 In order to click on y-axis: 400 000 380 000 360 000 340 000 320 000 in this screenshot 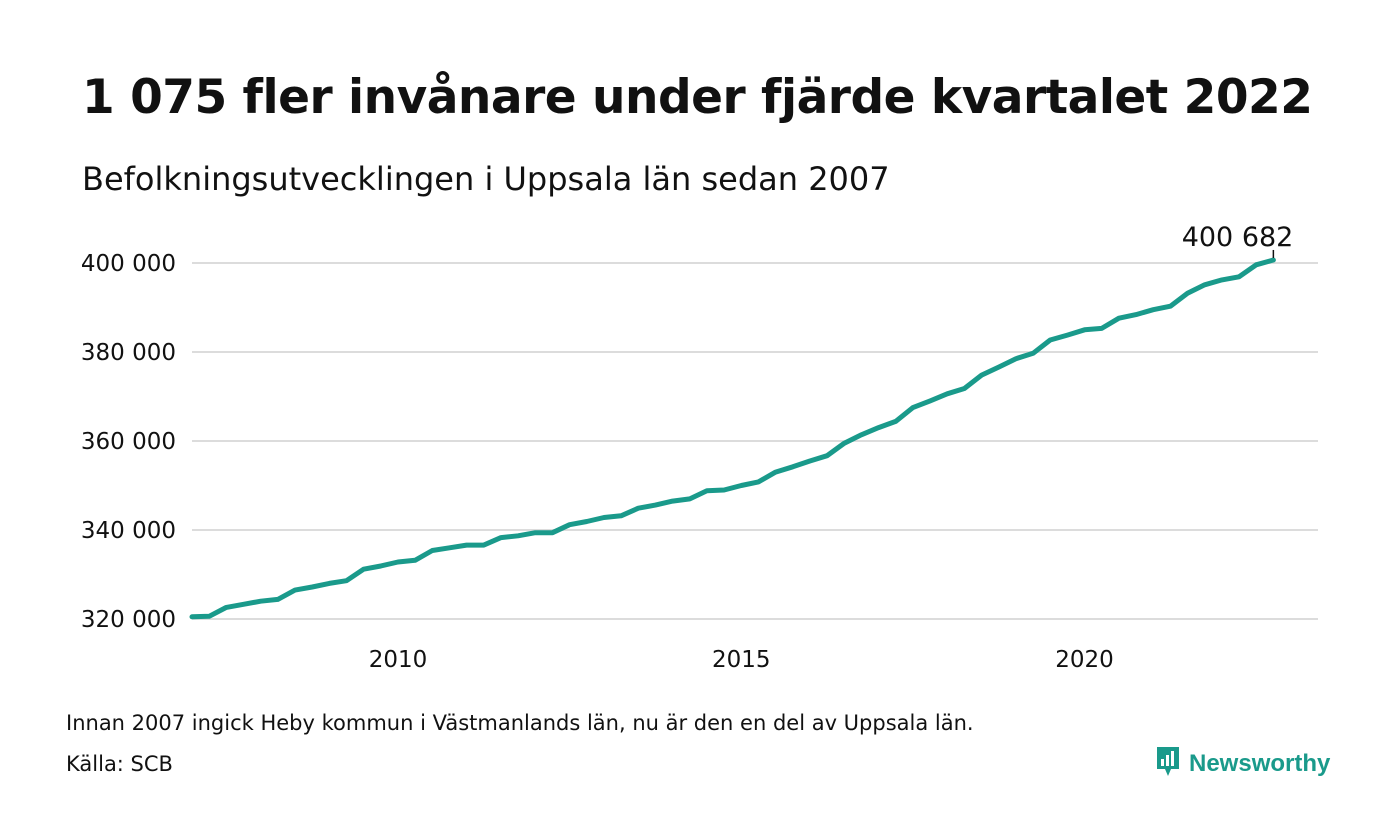, I will do `click(128, 442)`.